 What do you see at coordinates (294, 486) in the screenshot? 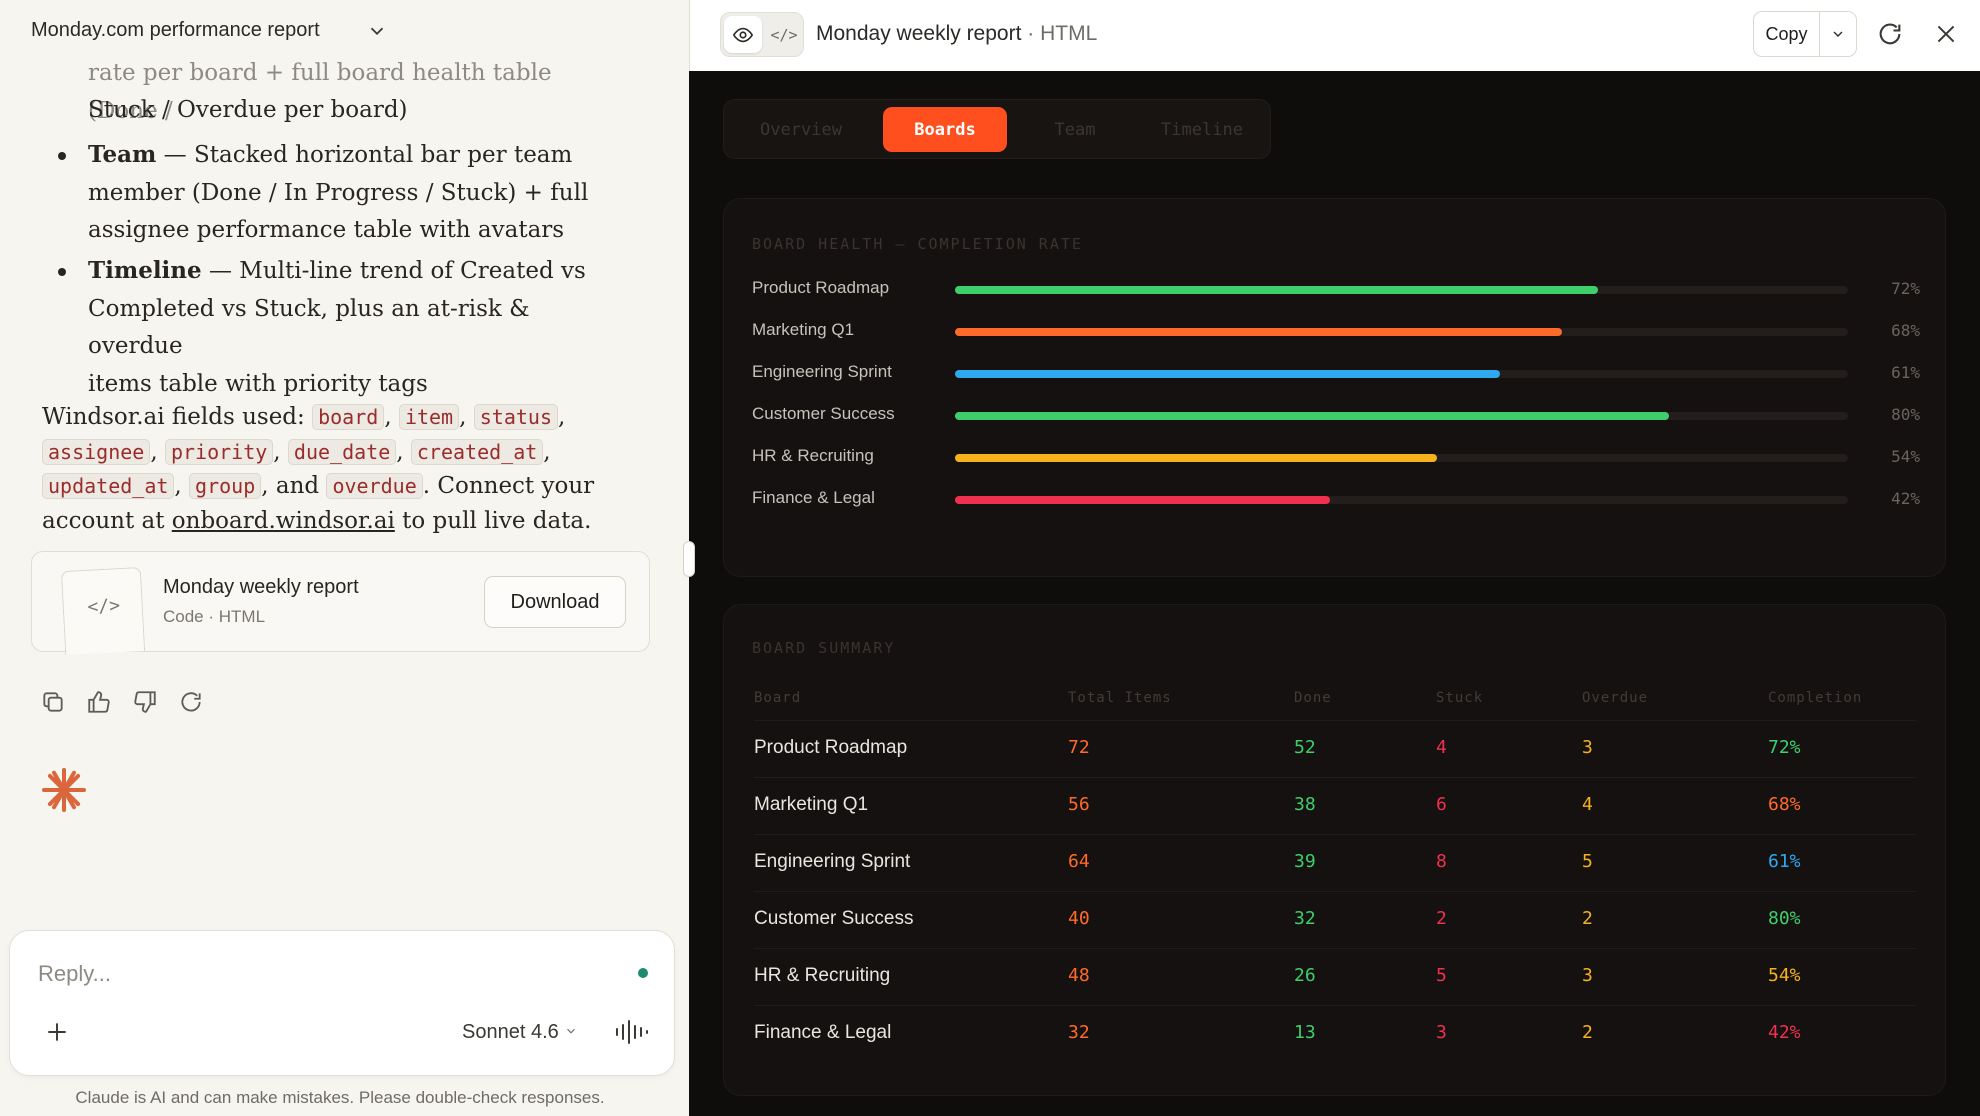
I see `fields-and: , and` at bounding box center [294, 486].